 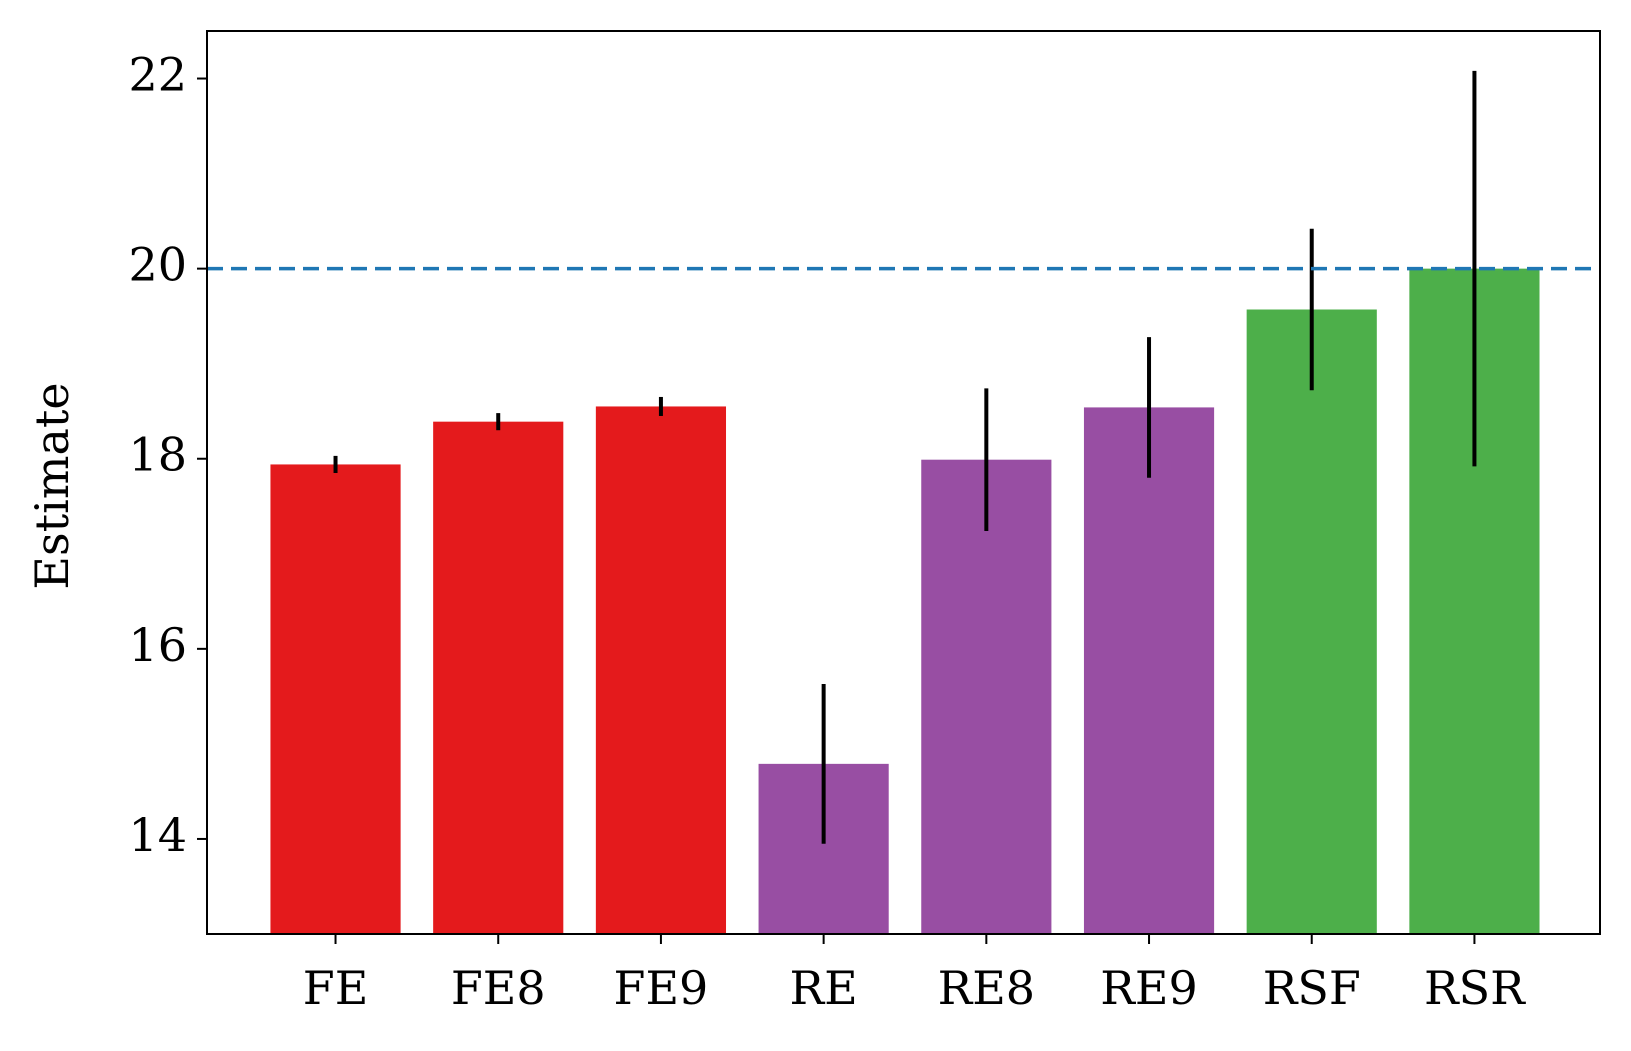 What do you see at coordinates (52, 485) in the screenshot?
I see `y-axis-label: Estimate` at bounding box center [52, 485].